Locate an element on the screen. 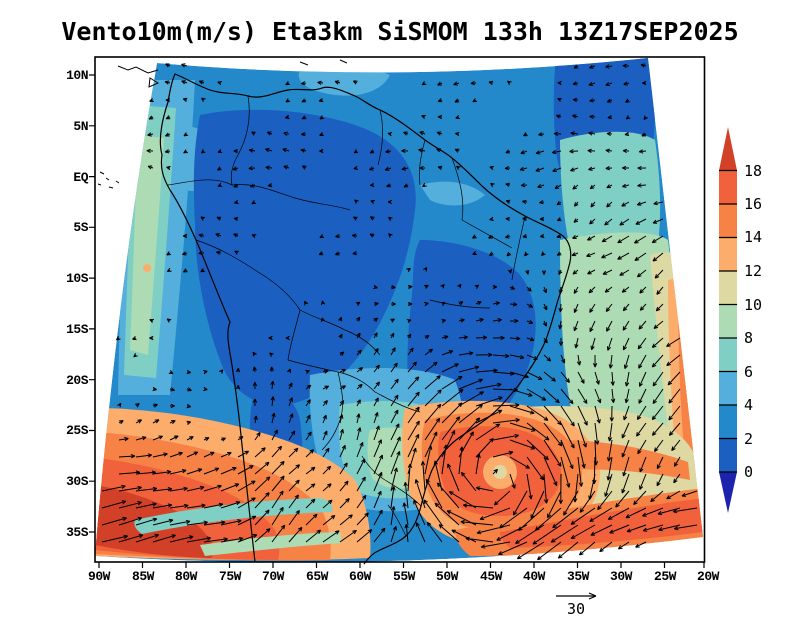  colorbar-tick is located at coordinates (728, 321).